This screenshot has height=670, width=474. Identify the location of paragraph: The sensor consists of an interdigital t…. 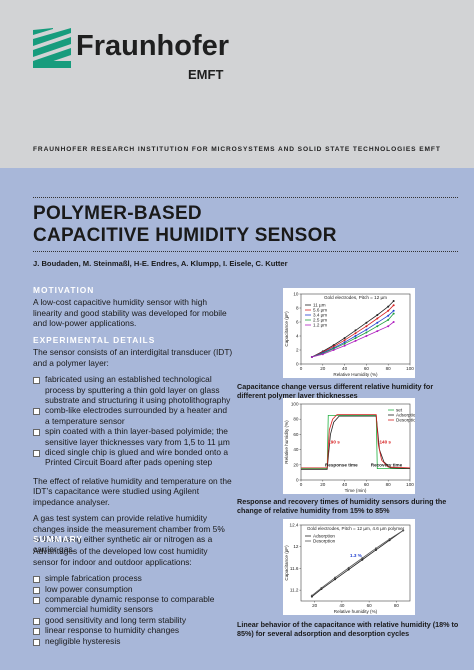
(133, 357).